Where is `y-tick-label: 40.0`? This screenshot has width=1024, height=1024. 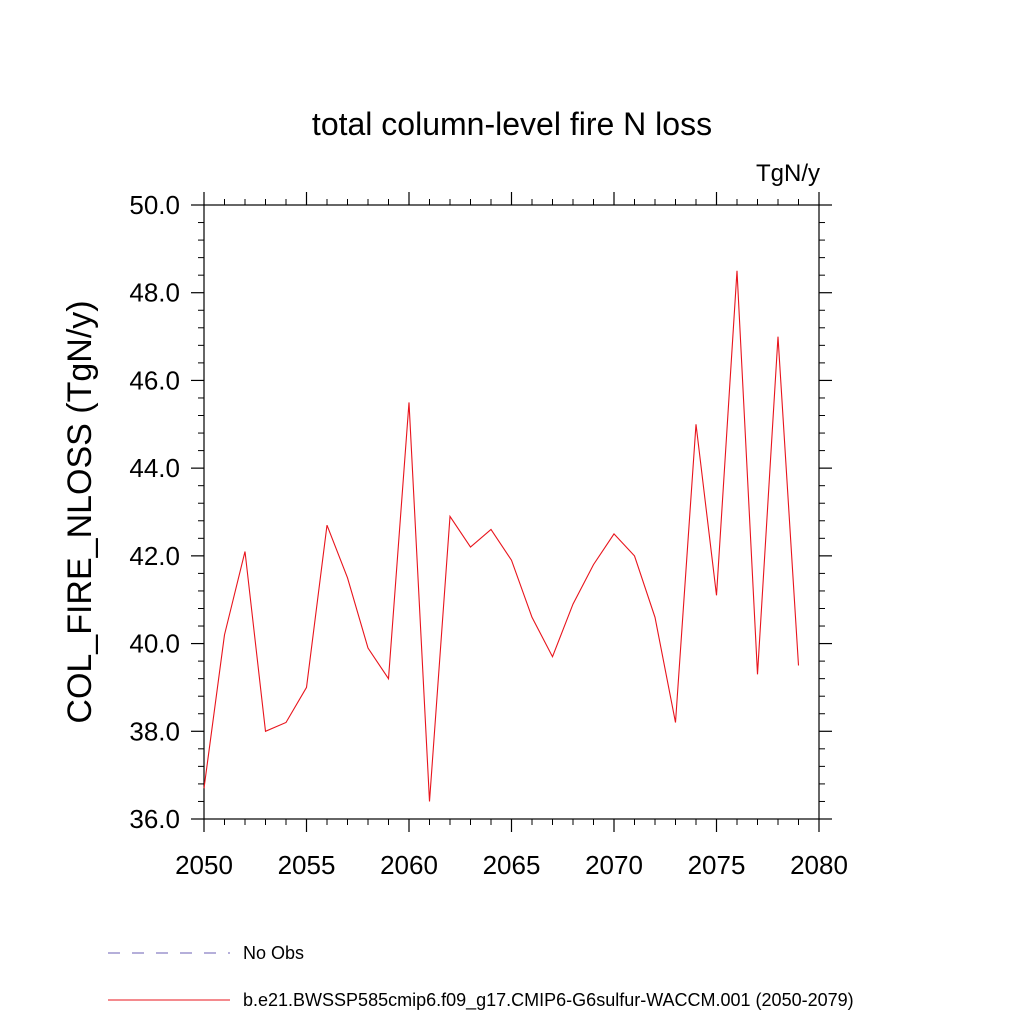
y-tick-label: 40.0 is located at coordinates (154, 644).